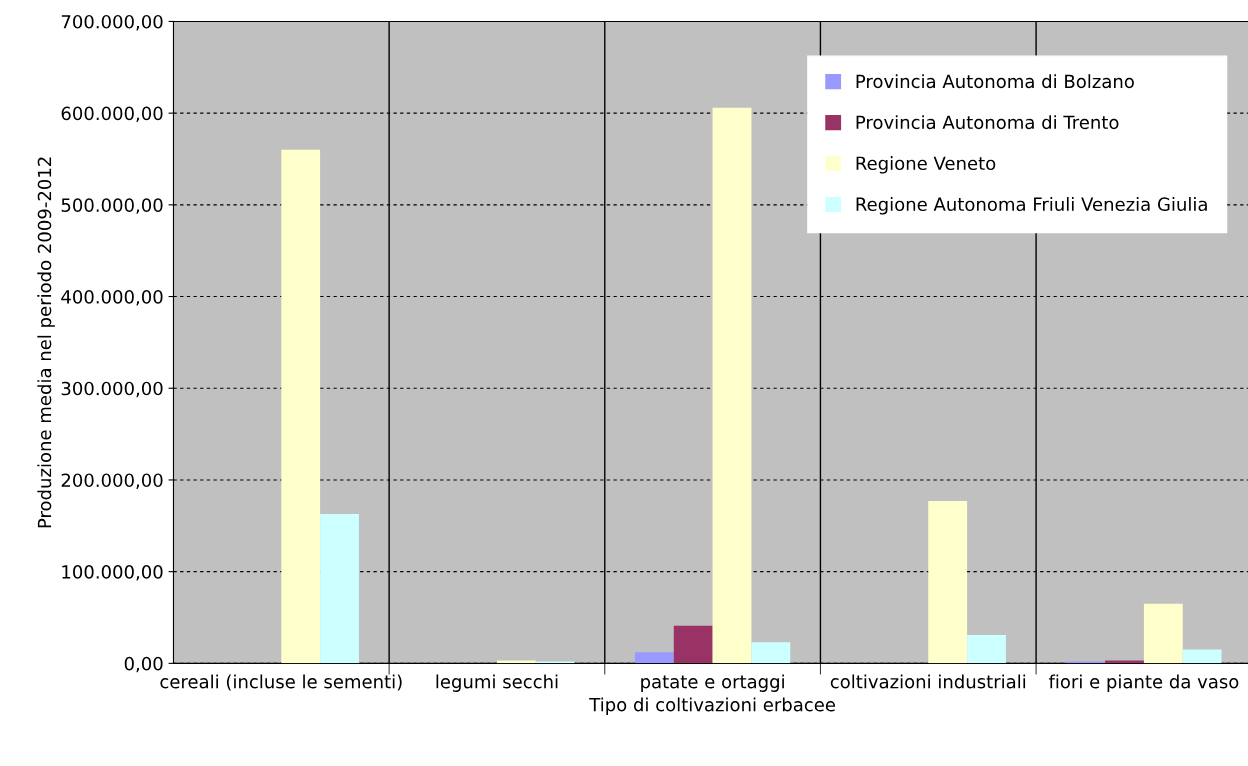  Describe the element at coordinates (1143, 683) in the screenshot. I see `x-tick-label: fiori e piante da vaso` at that location.